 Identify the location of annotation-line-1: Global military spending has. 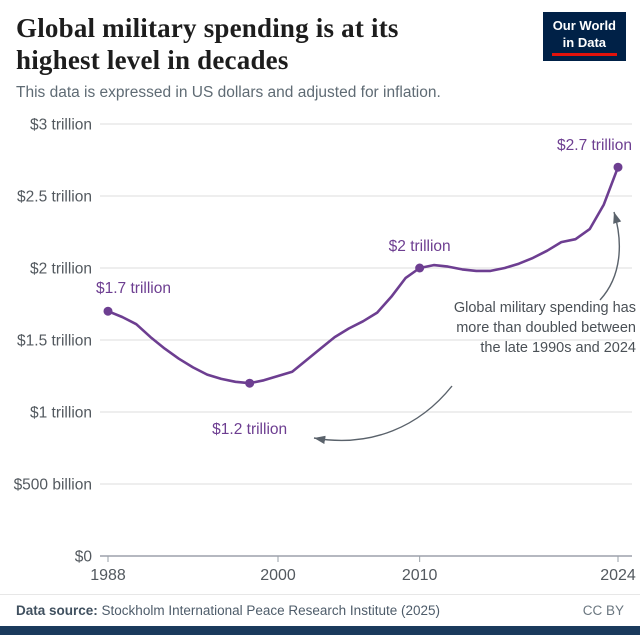
(545, 308).